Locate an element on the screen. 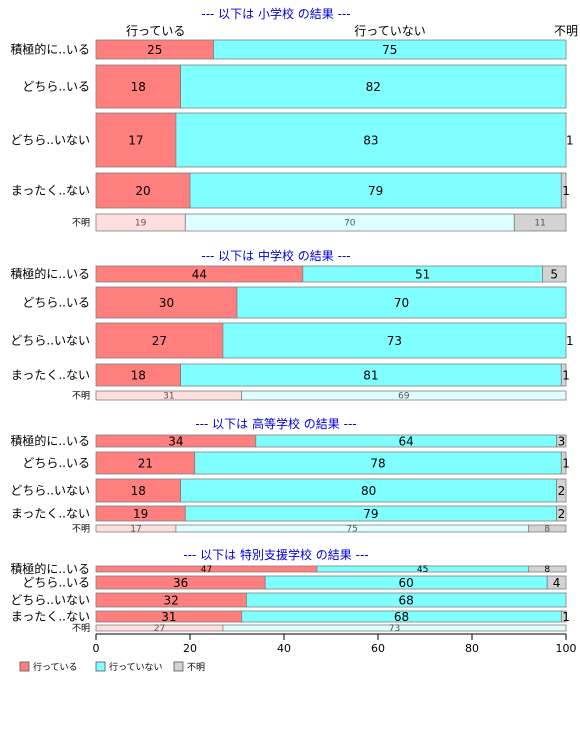 The image size is (580, 751). data-label: 82 is located at coordinates (373, 87).